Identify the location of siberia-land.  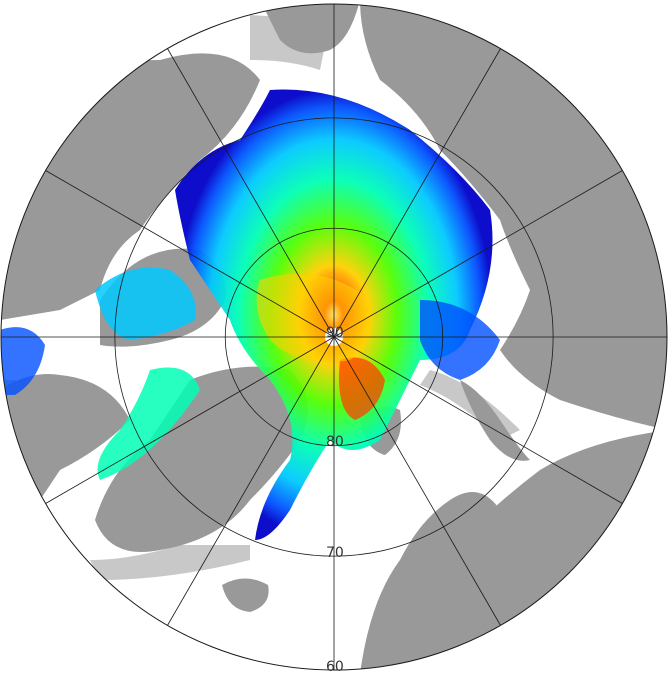
(310, 29).